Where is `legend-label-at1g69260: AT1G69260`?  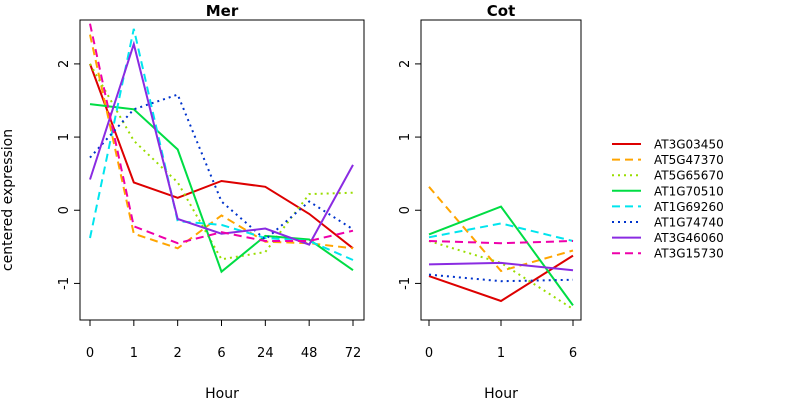 legend-label-at1g69260: AT1G69260 is located at coordinates (689, 207).